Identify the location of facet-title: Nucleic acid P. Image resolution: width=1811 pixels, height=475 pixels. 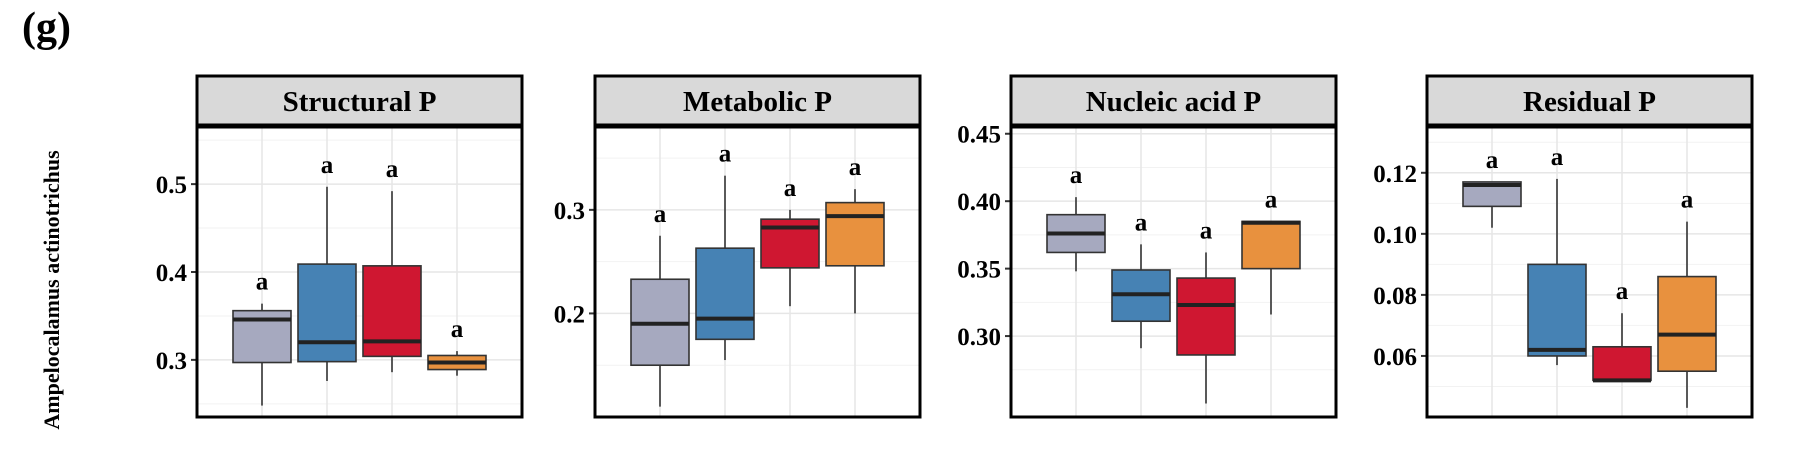
(1174, 102).